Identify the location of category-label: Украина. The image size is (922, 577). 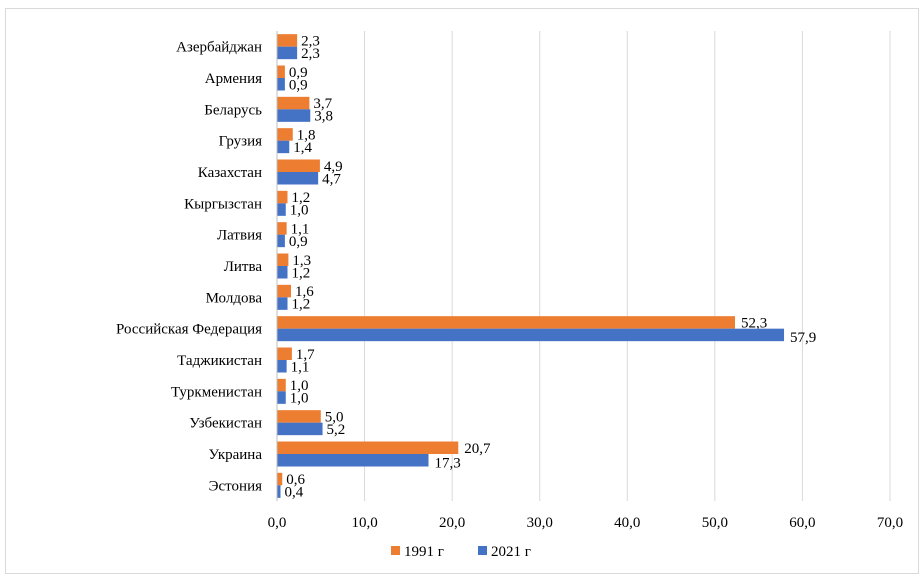
(236, 455).